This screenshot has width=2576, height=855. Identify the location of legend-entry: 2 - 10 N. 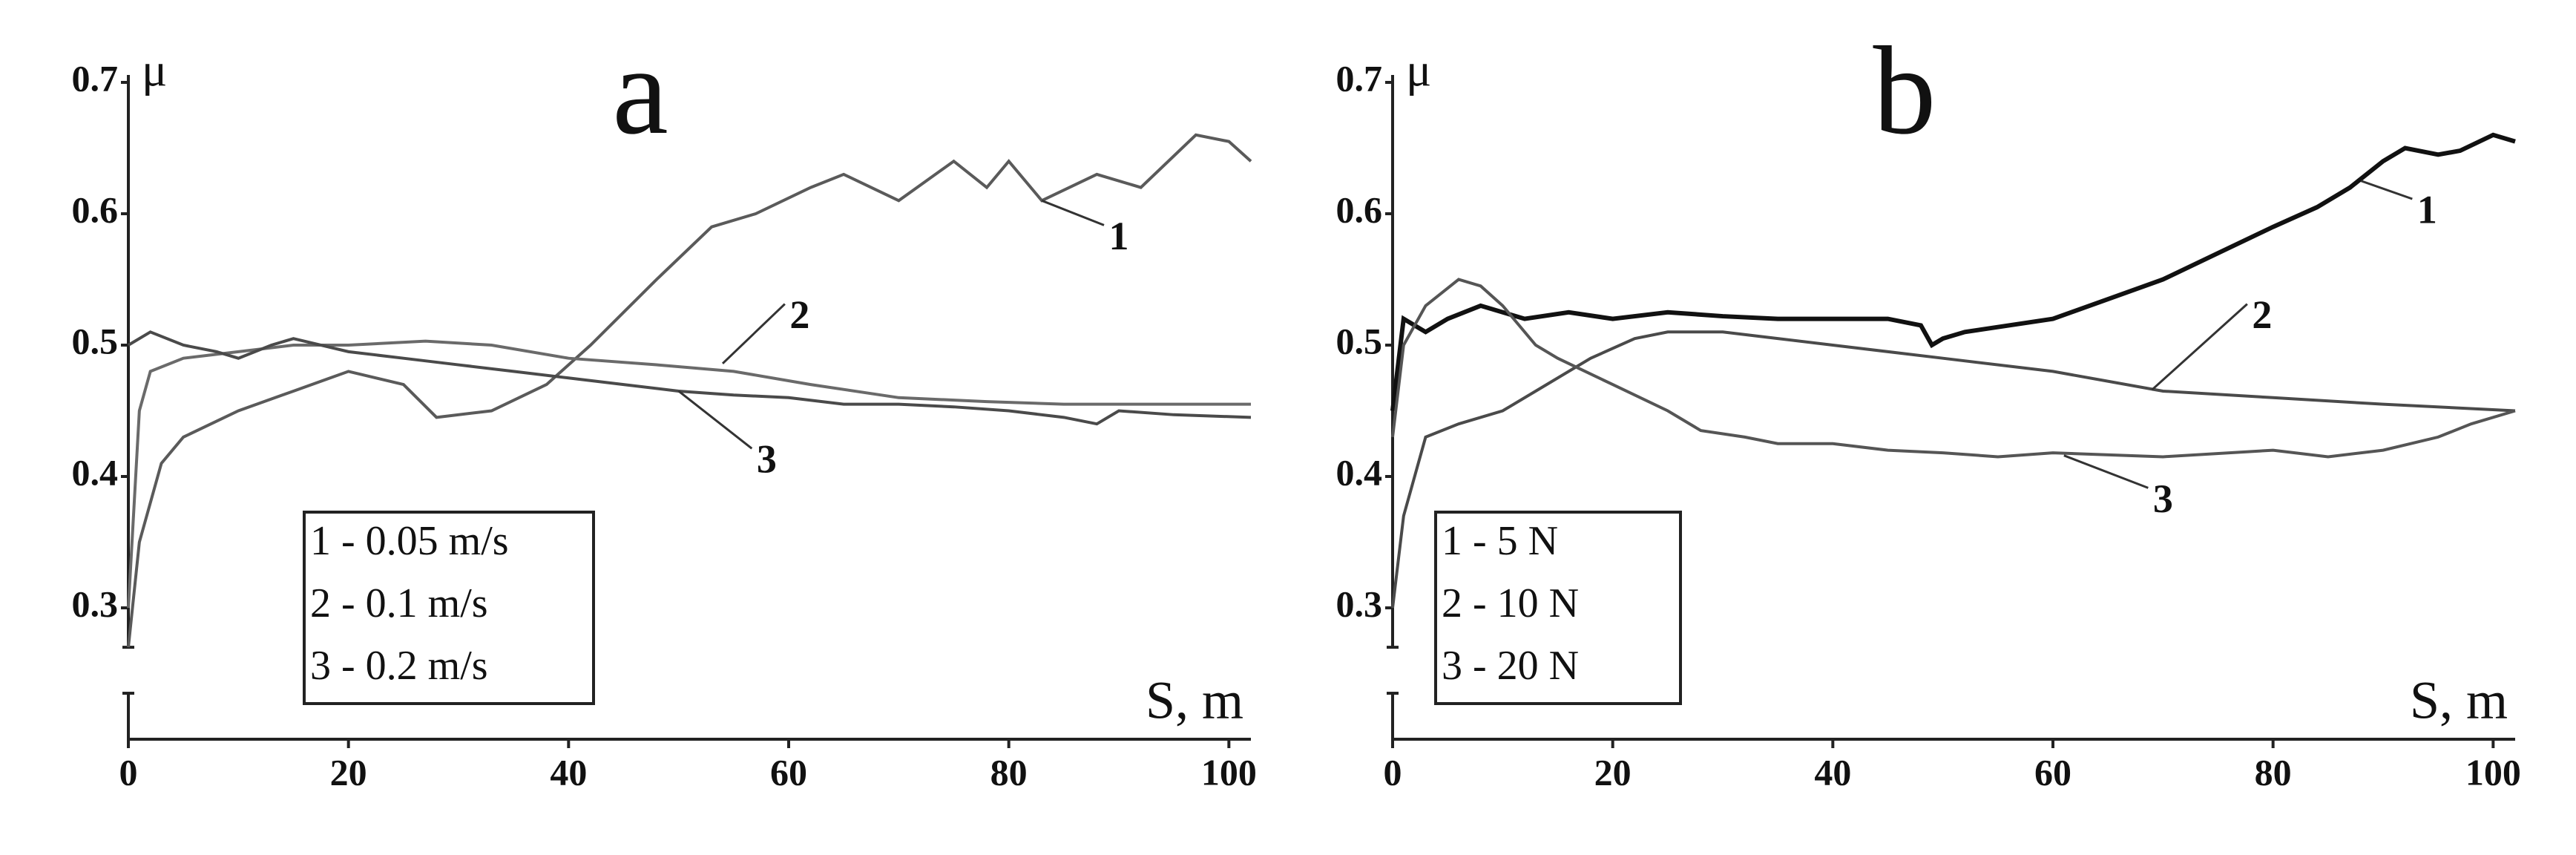
(1510, 603).